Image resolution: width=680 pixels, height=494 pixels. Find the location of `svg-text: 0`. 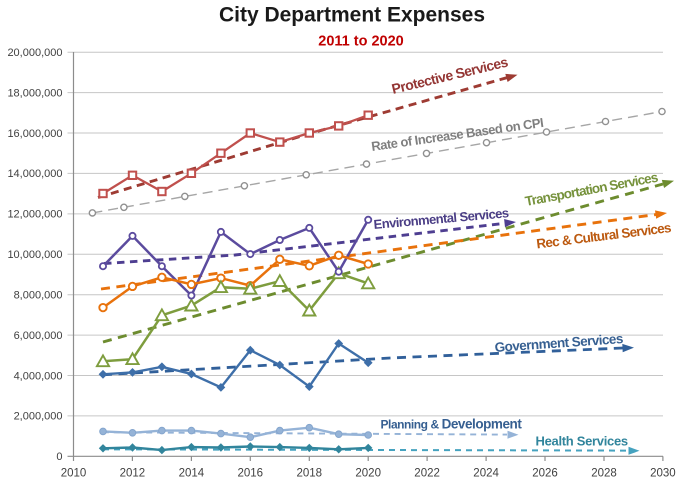

svg-text: 0 is located at coordinates (59, 457).